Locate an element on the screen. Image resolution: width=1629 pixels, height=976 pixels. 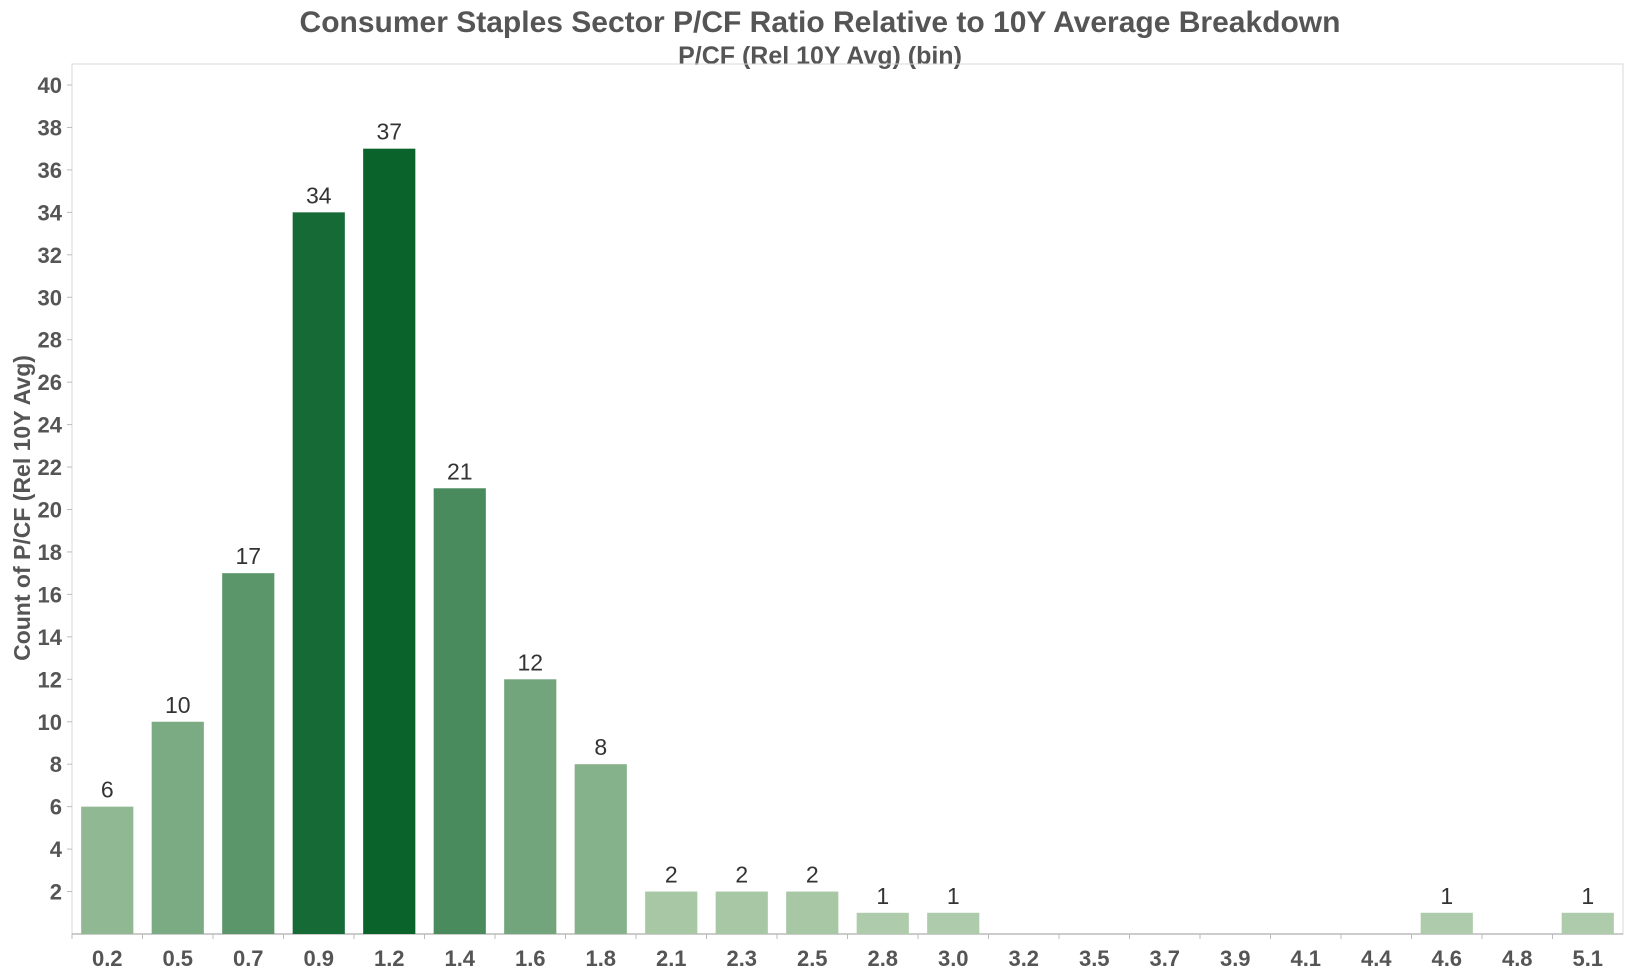
y-tick-label: 36 is located at coordinates (50, 170).